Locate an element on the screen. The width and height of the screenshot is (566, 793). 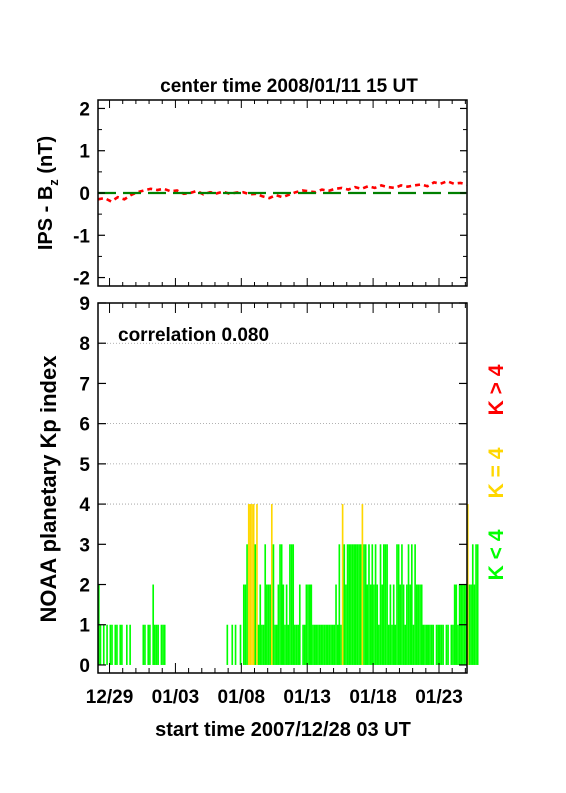
legend-item: K < 4 is located at coordinates (496, 554).